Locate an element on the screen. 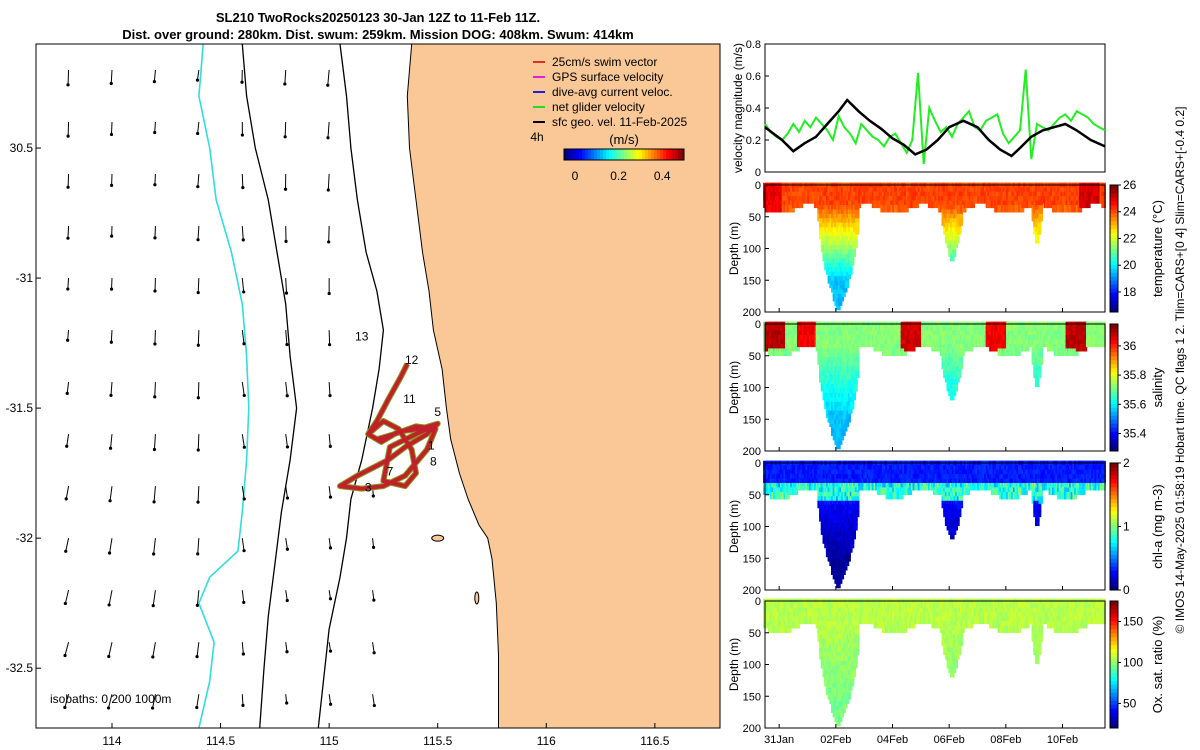  island-garden is located at coordinates (477, 598).